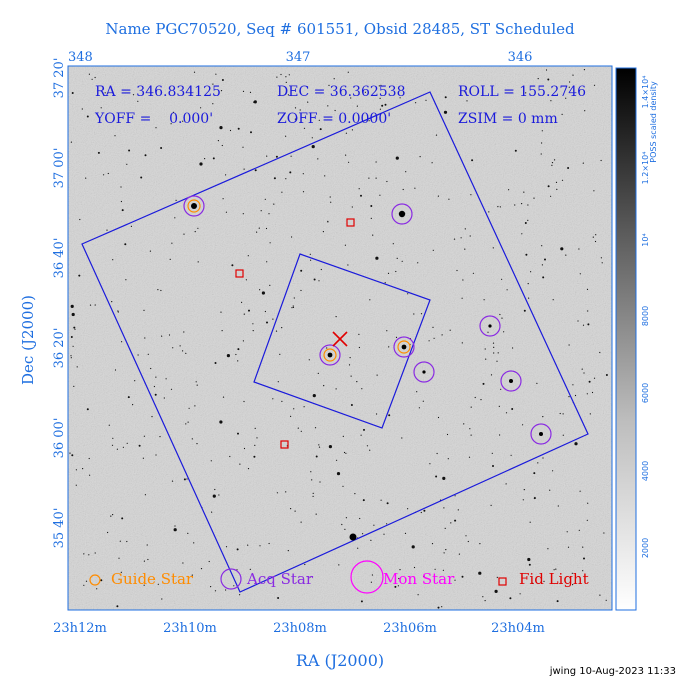 The height and width of the screenshot is (680, 680). Describe the element at coordinates (508, 119) in the screenshot. I see `zsim-readout: ZSIM = 0 mm` at that location.